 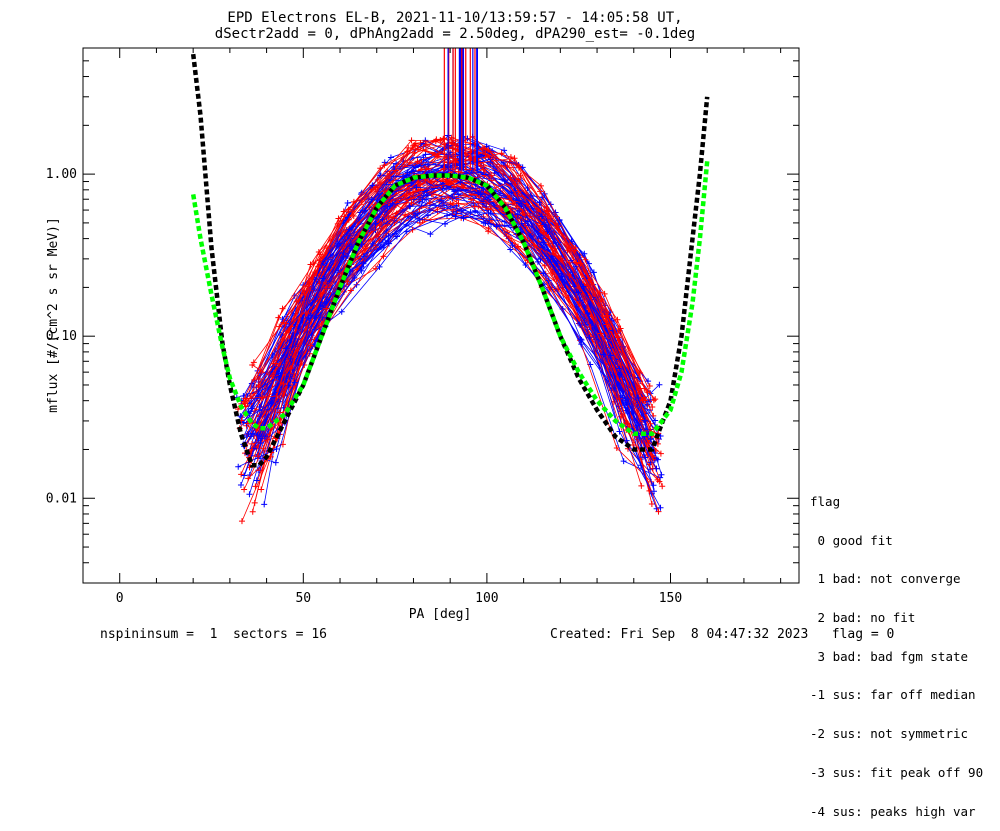 I want to click on flag-legend-item: 0 good fit, so click(x=851, y=540).